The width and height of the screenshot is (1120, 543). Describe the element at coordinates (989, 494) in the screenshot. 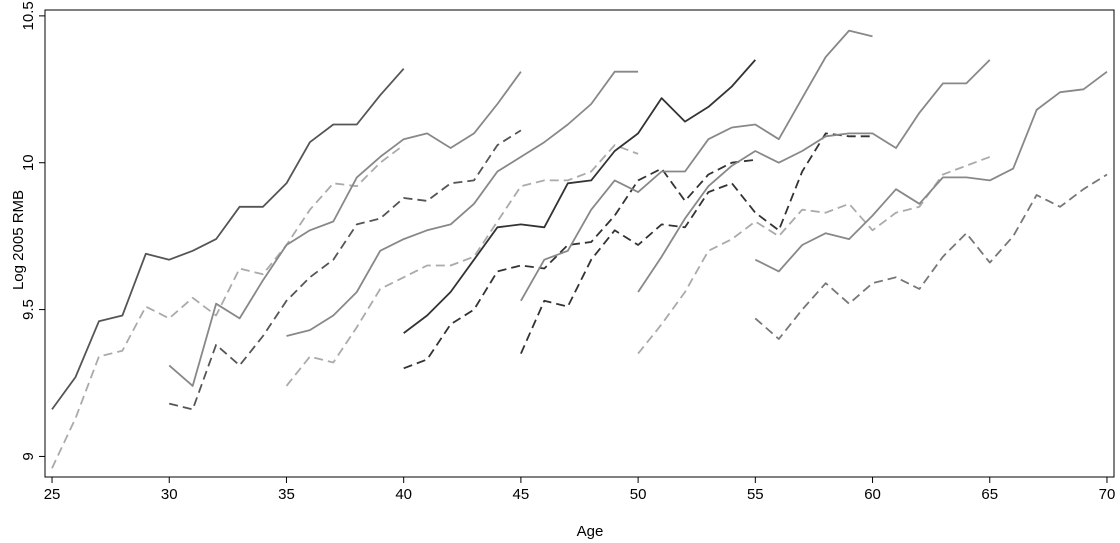

I see `x-tick-label: 65` at that location.